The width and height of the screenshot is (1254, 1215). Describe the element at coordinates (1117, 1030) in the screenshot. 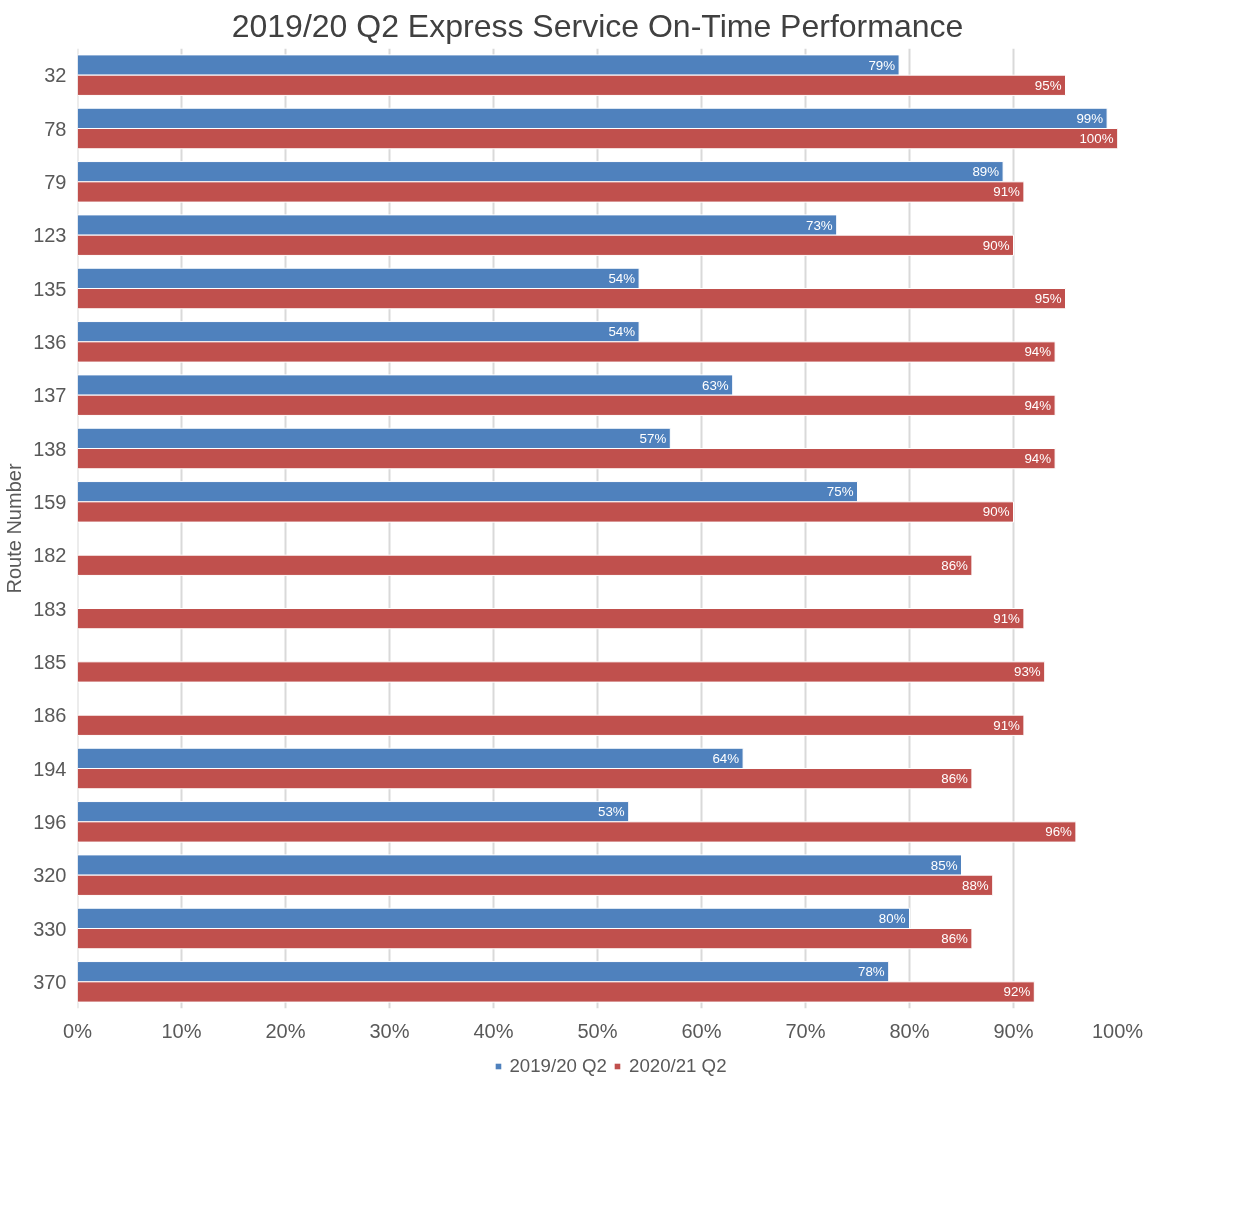

I see `x-tick-label: 100%` at that location.